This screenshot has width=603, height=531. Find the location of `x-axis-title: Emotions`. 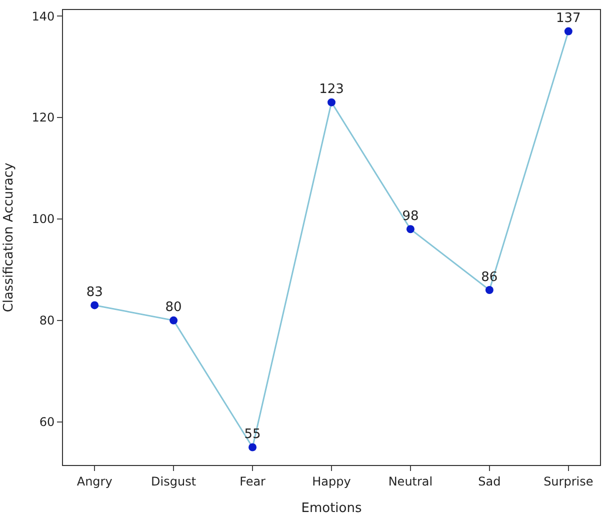

x-axis-title: Emotions is located at coordinates (331, 508).